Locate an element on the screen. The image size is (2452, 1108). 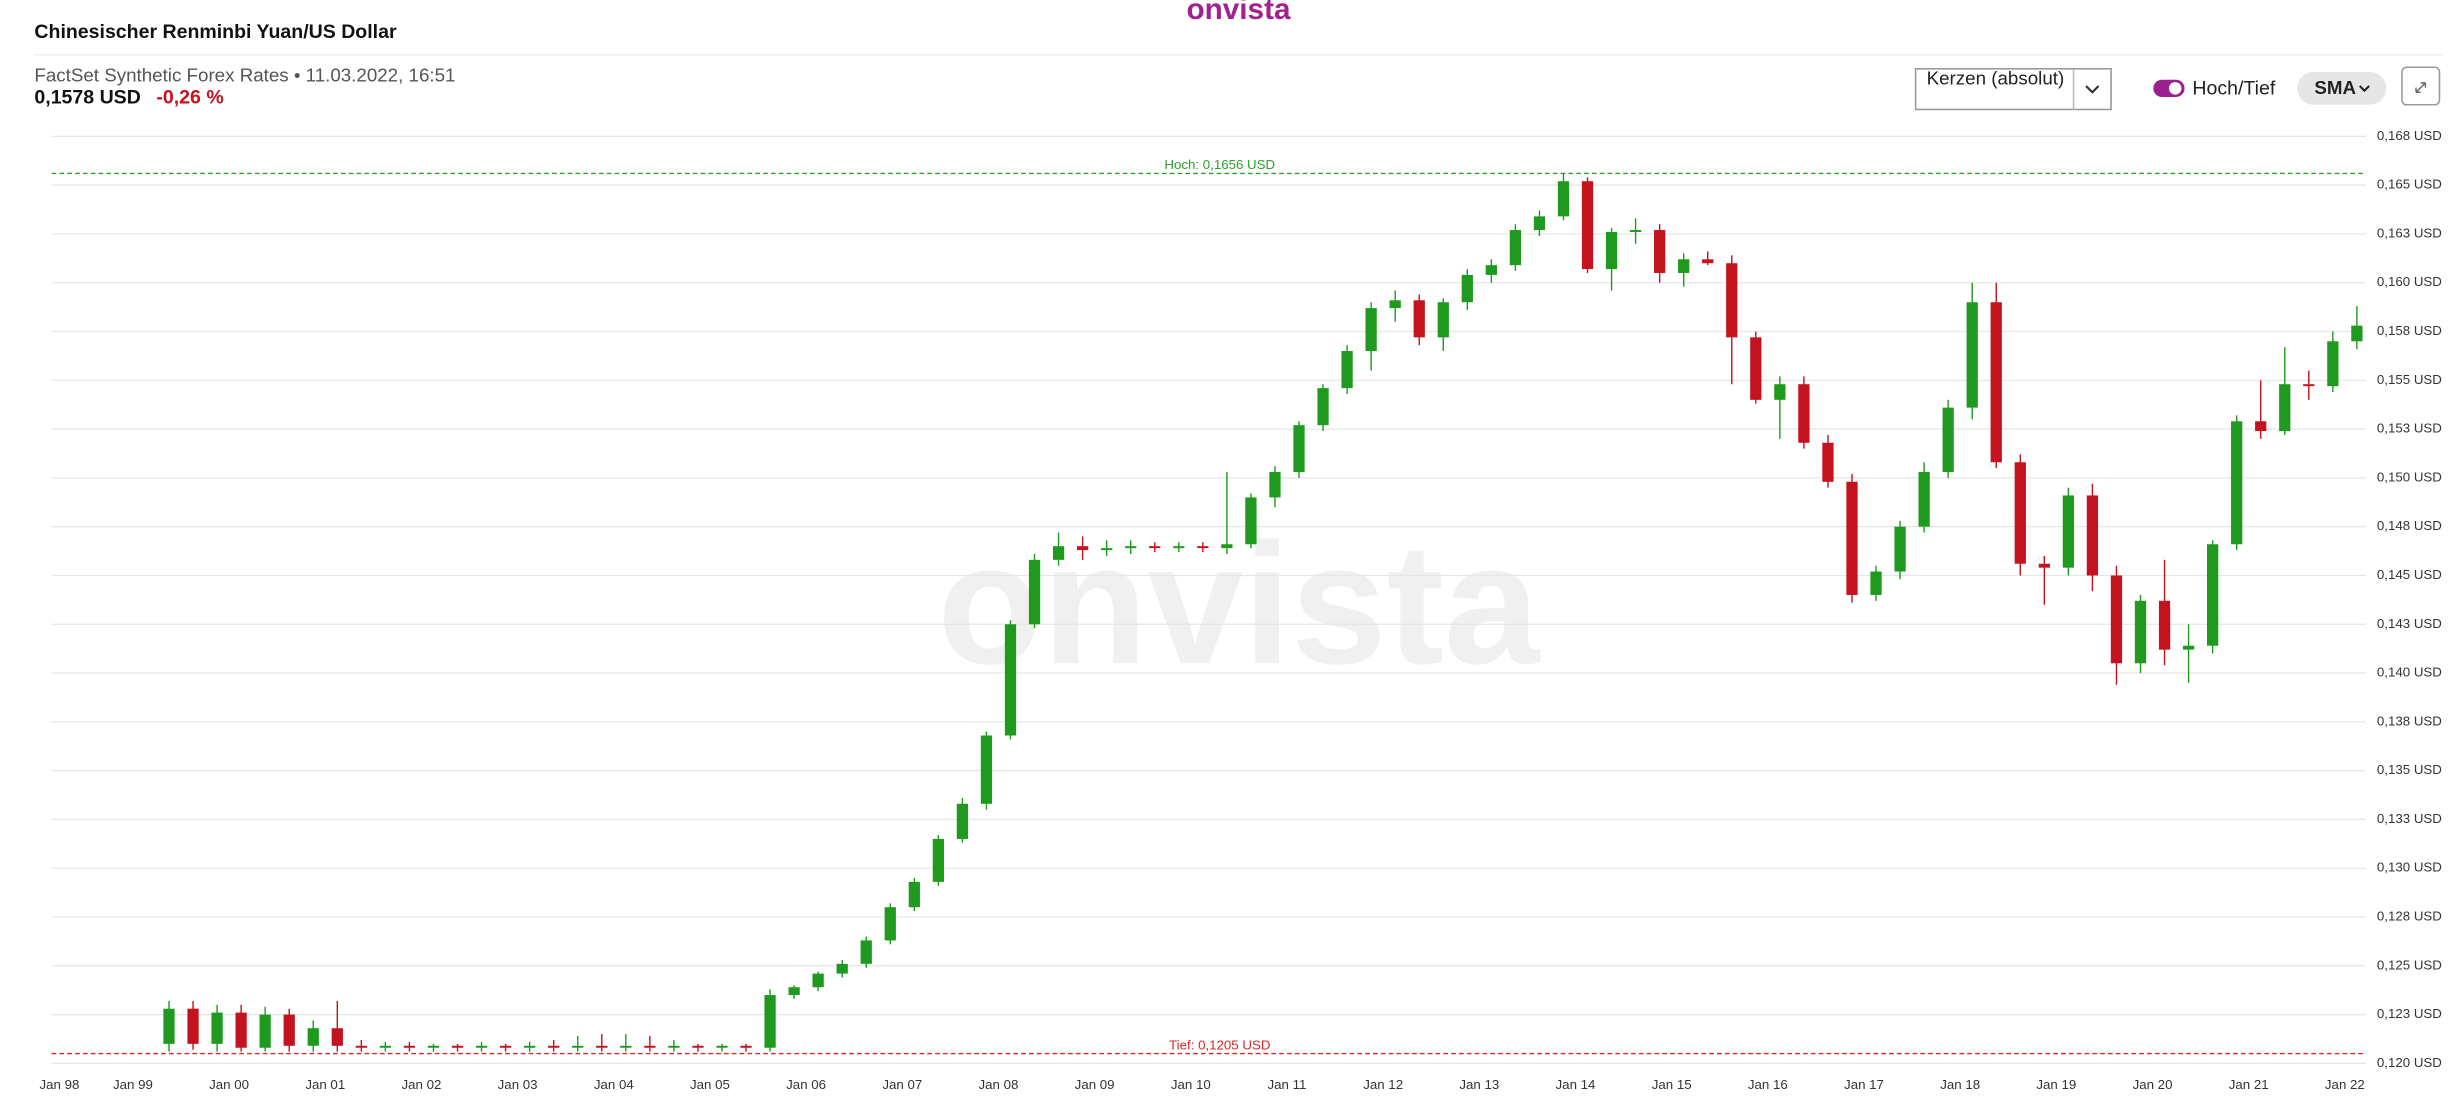
chart-style-select: Kerzen (absolut) is located at coordinates (2013, 90).